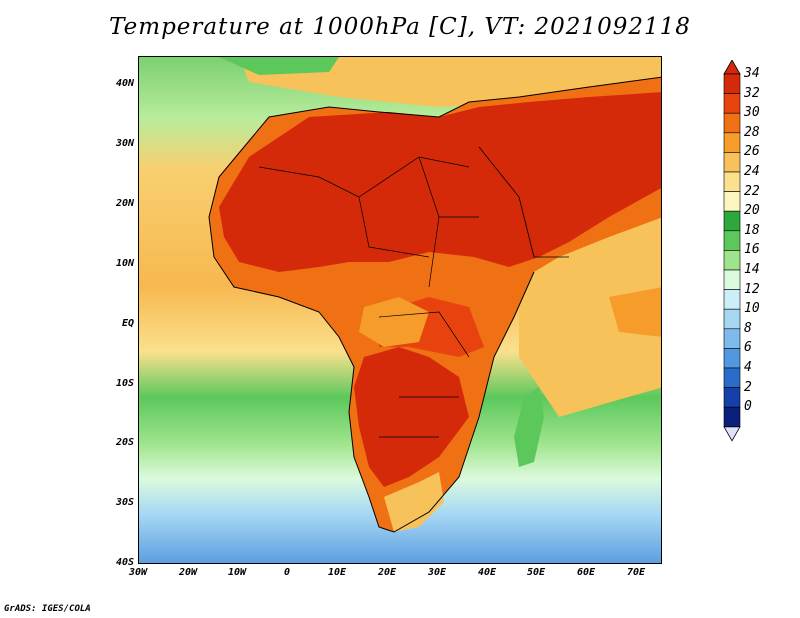 This screenshot has height=618, width=800. Describe the element at coordinates (748, 328) in the screenshot. I see `colorbar-label: 8` at that location.